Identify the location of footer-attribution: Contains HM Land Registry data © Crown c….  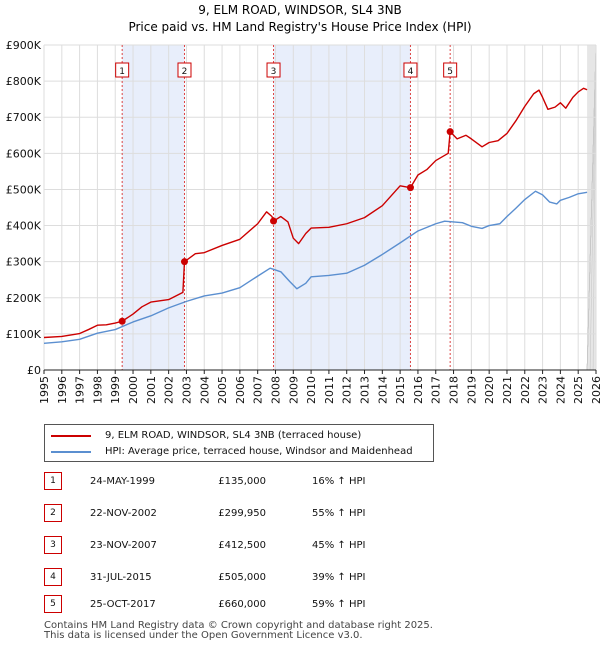
(238, 631).